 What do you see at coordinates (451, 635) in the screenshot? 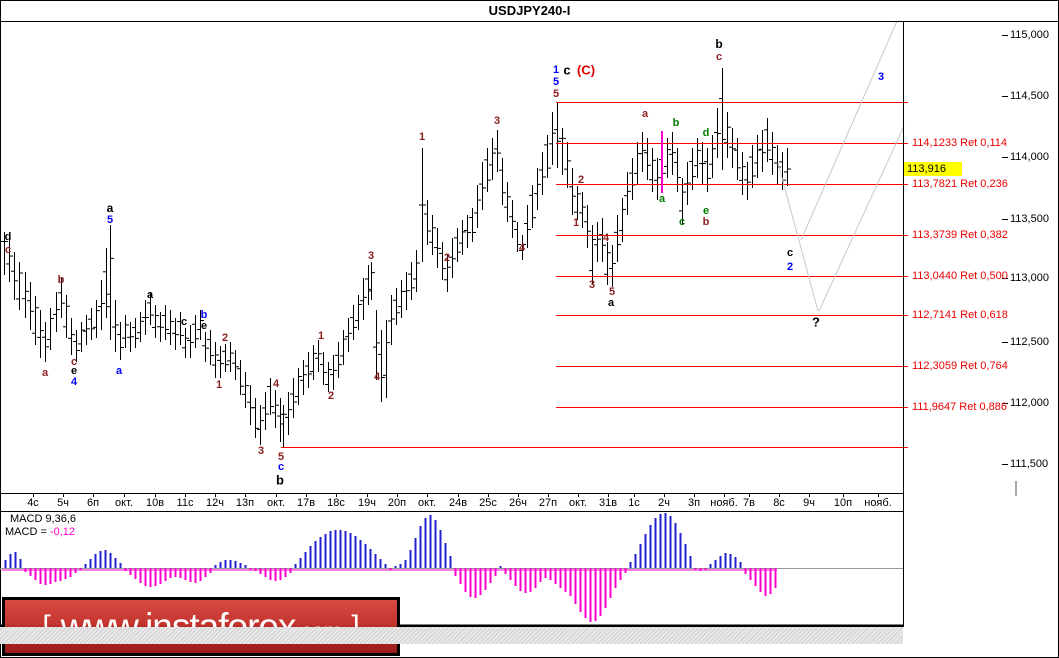
I see `bottom-hatch-strip` at bounding box center [451, 635].